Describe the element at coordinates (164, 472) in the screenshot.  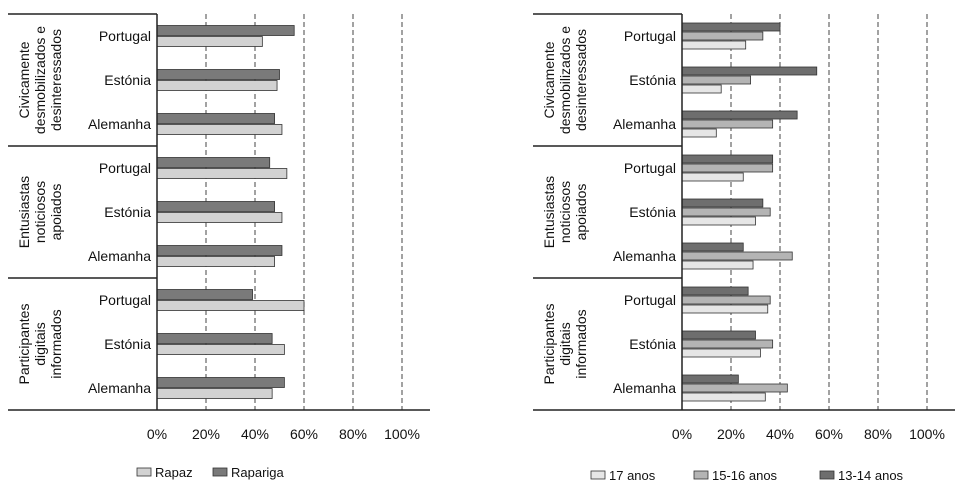
I see `legend-item-rapaz: Rapaz` at that location.